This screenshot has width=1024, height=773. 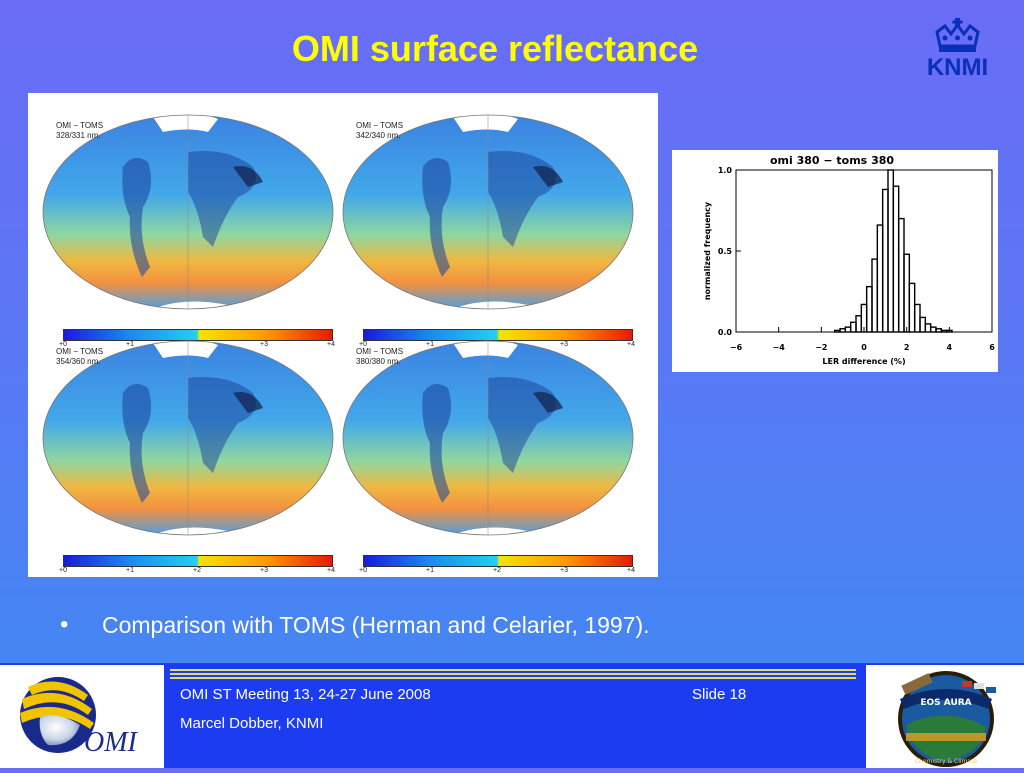 What do you see at coordinates (832, 160) in the screenshot?
I see `chart-title: omi 380 − toms 380` at bounding box center [832, 160].